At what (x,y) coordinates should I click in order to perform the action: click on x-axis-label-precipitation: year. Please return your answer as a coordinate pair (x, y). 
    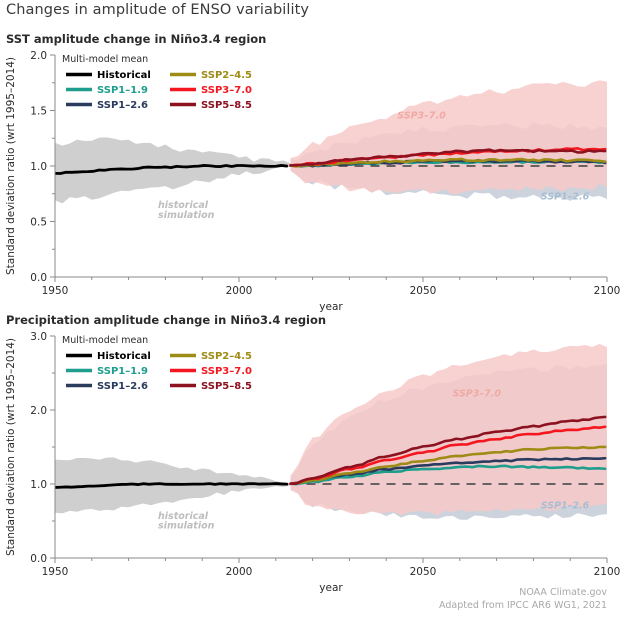
    Looking at the image, I should click on (331, 588).